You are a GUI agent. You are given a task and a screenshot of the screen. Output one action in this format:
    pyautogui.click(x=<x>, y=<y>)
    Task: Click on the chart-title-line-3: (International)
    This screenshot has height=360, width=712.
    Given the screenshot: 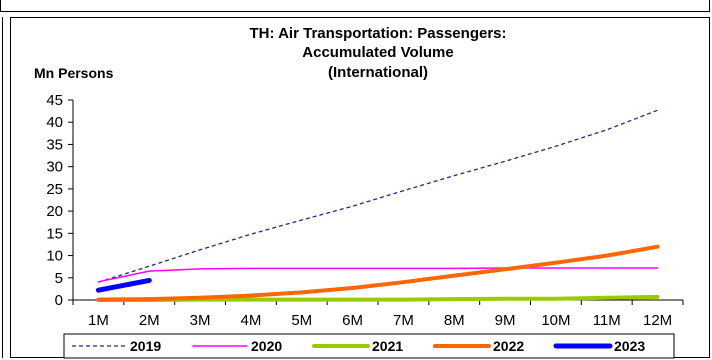 What is the action you would take?
    pyautogui.click(x=378, y=72)
    